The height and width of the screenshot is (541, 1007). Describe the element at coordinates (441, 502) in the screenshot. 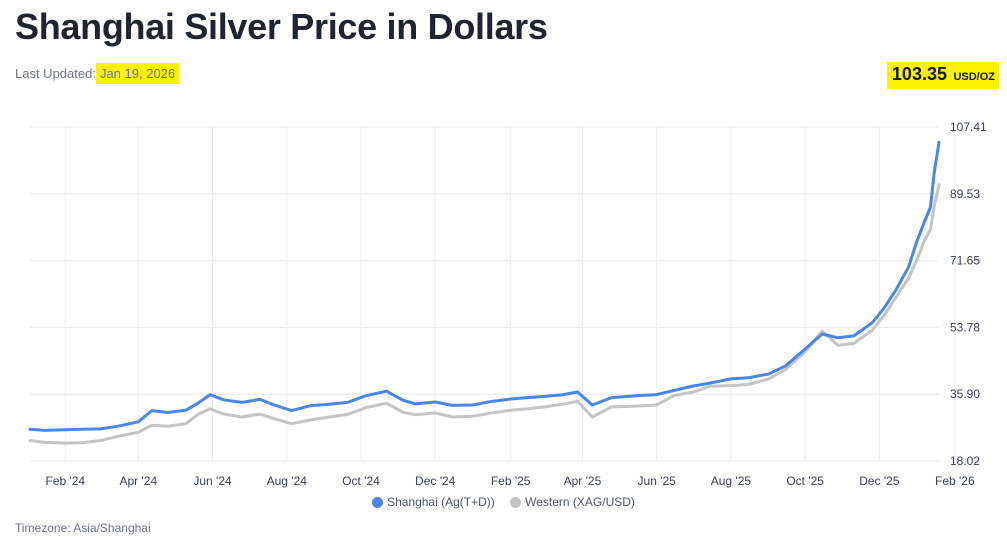

I see `legend-label-shanghai: Shanghai (Ag(T+D))` at that location.